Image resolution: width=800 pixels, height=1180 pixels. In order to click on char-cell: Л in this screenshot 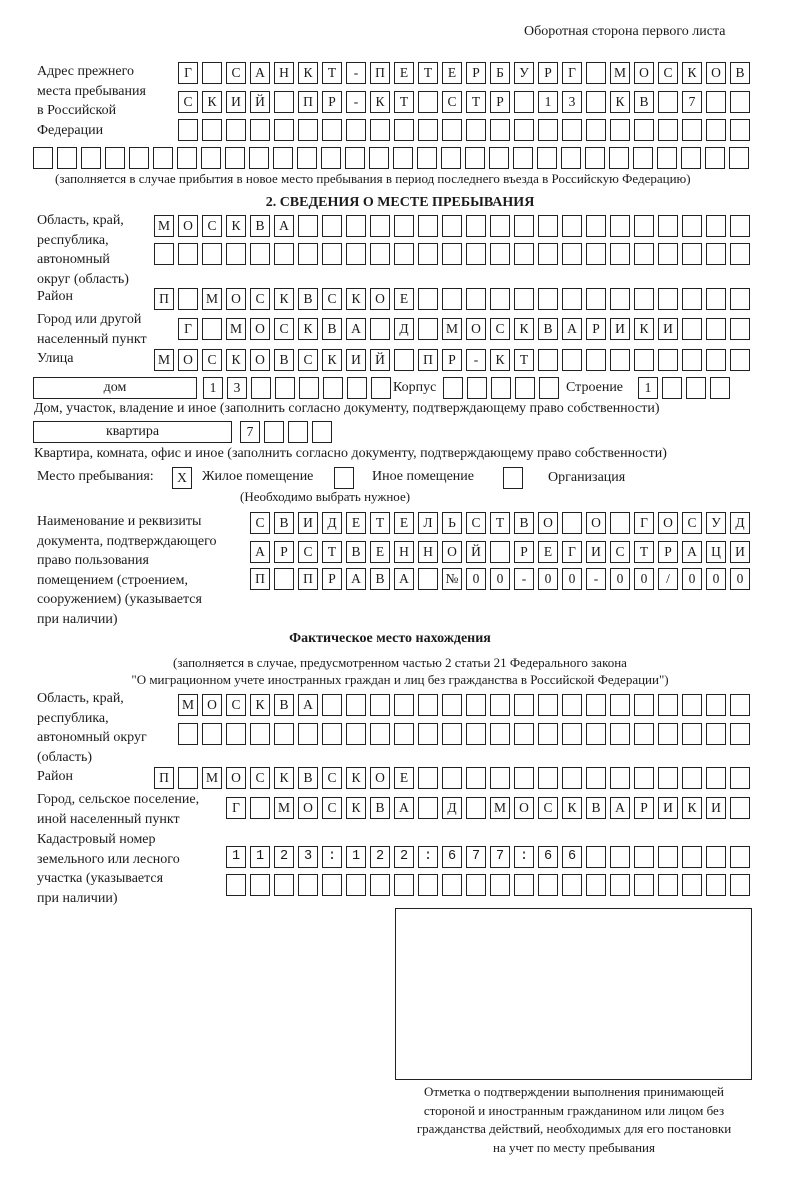, I will do `click(428, 523)`.